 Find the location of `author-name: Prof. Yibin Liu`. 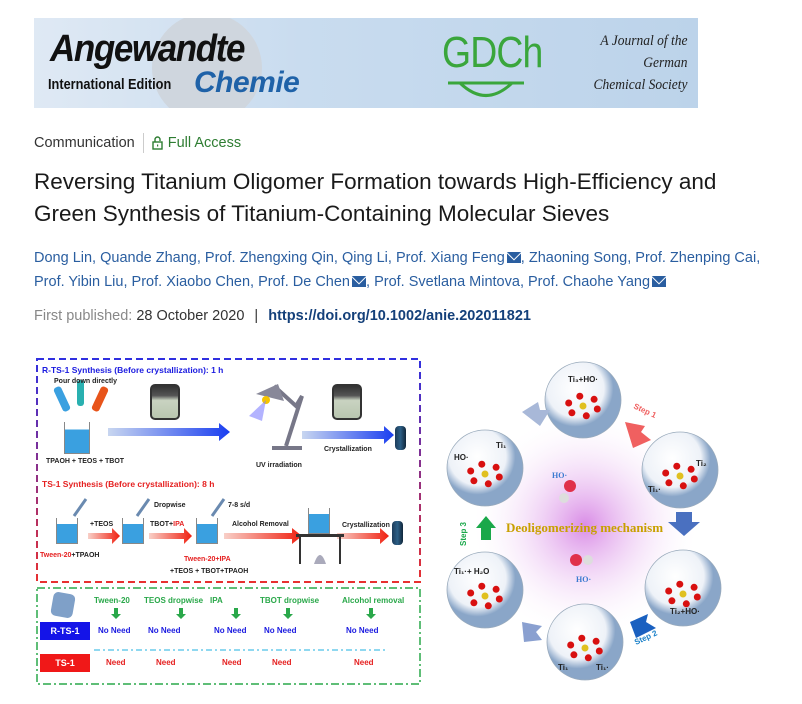

author-name: Prof. Yibin Liu is located at coordinates (79, 282).